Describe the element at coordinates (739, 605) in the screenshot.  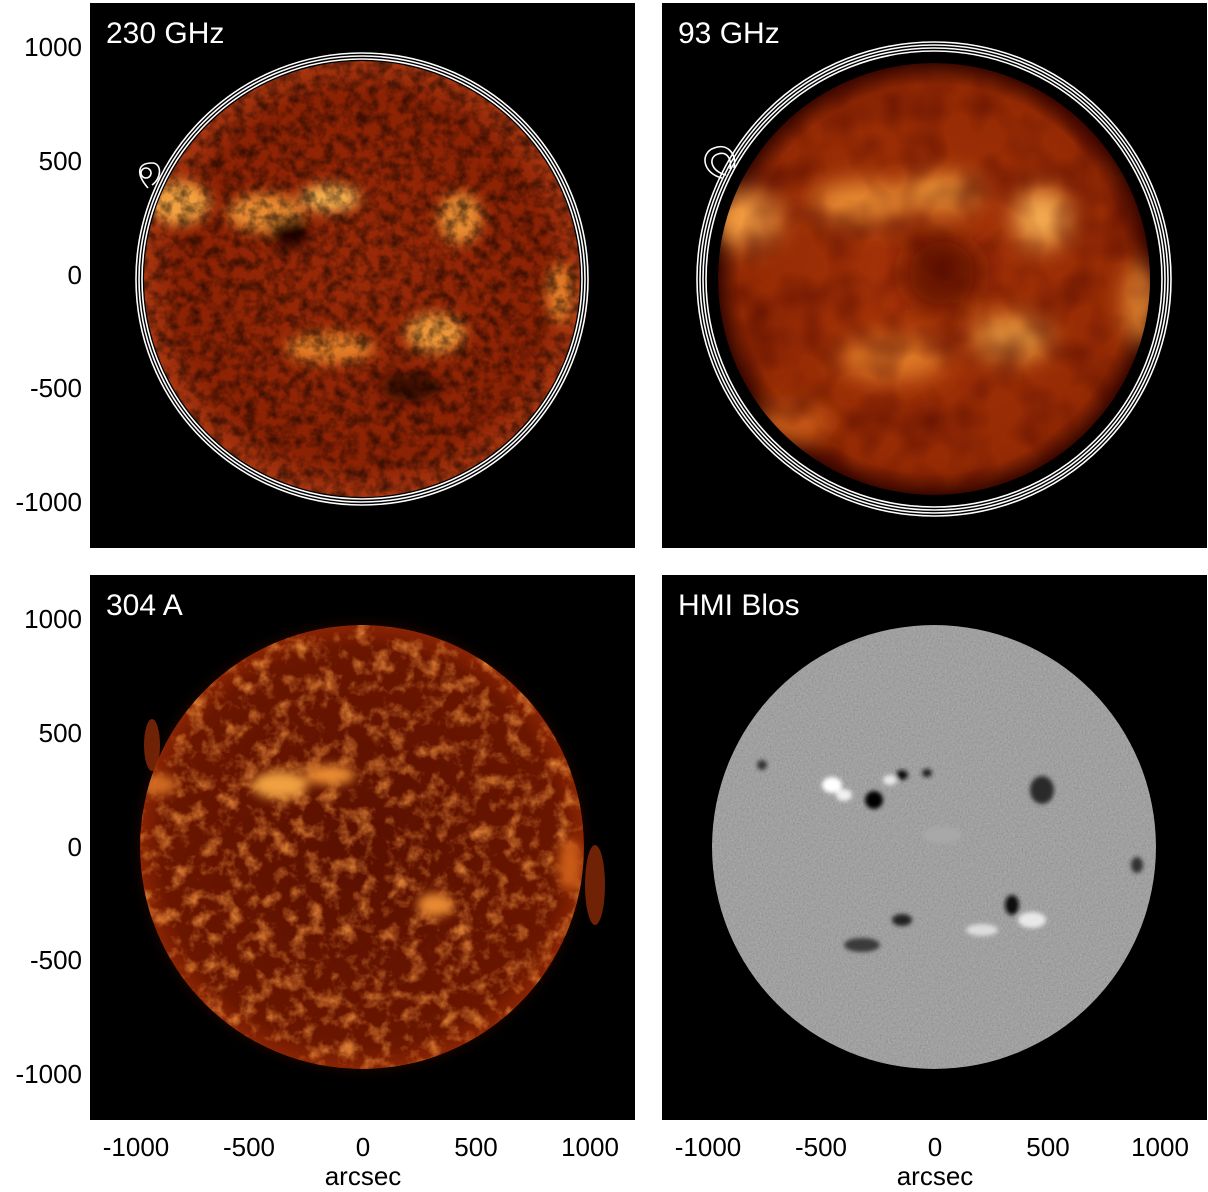
I see `panel-label: HMI Blos` at that location.